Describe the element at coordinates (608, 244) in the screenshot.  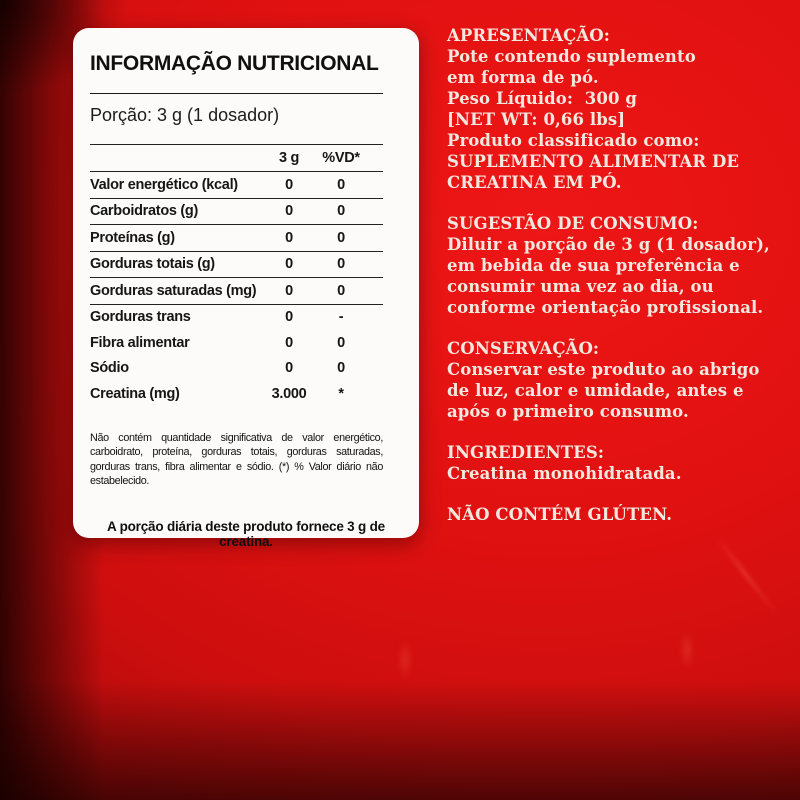
I see `info-line: Diluir a porção de 3 g (1 dosador),` at that location.